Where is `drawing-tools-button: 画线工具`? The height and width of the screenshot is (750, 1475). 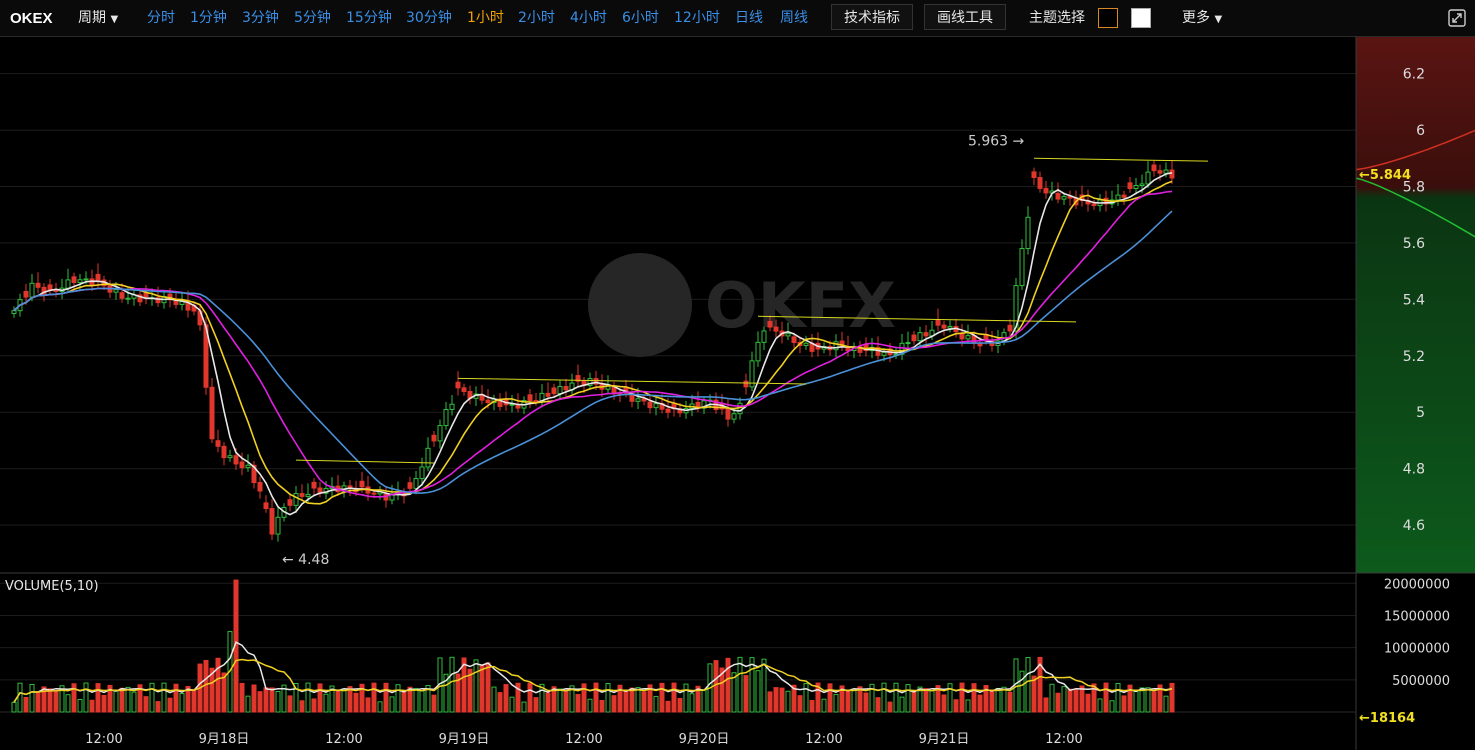
drawing-tools-button: 画线工具 is located at coordinates (965, 17).